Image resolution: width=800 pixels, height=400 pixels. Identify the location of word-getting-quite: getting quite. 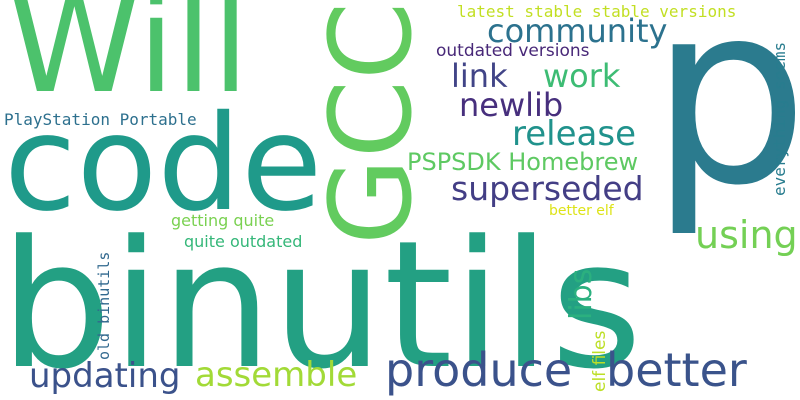
(223, 220).